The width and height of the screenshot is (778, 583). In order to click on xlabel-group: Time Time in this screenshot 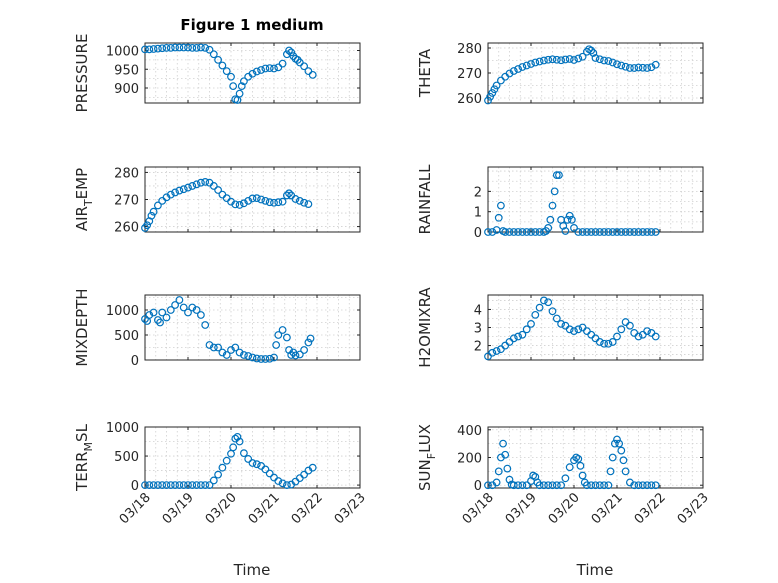, I will do `click(423, 570)`.